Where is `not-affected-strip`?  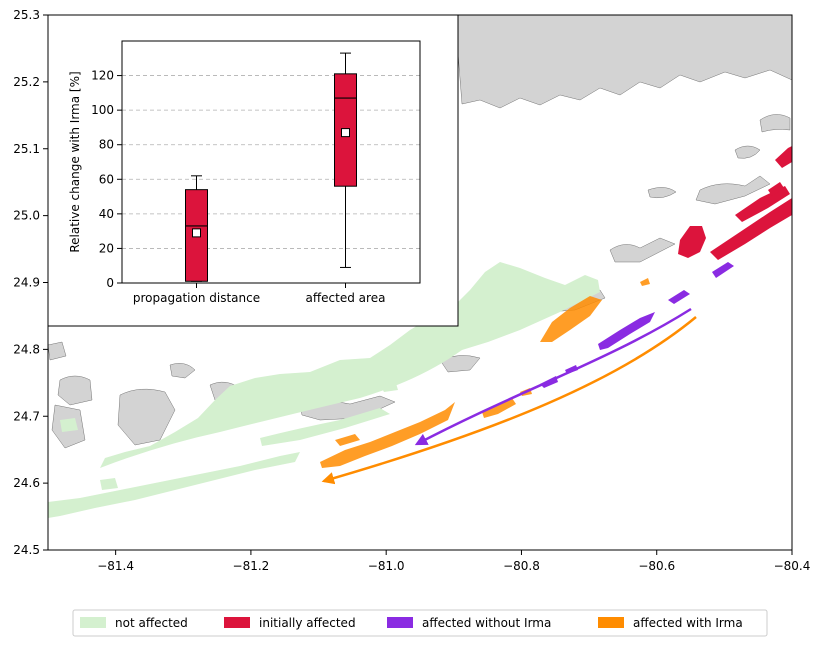 not-affected-strip is located at coordinates (325, 427).